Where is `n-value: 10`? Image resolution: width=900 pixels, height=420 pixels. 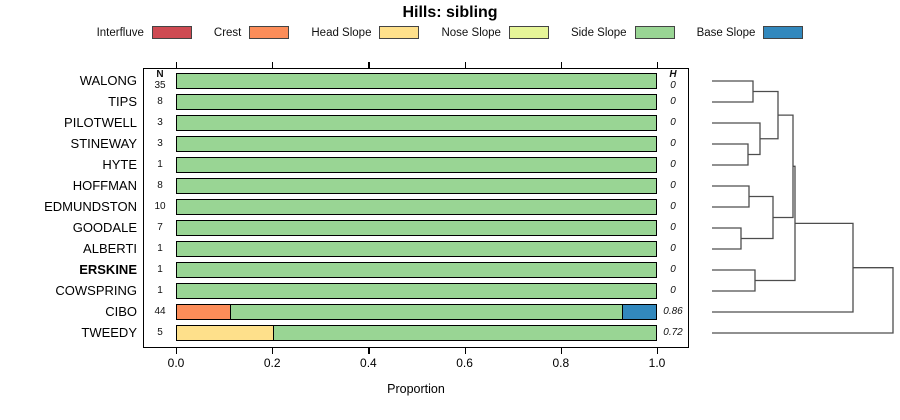
n-value: 10 is located at coordinates (160, 206).